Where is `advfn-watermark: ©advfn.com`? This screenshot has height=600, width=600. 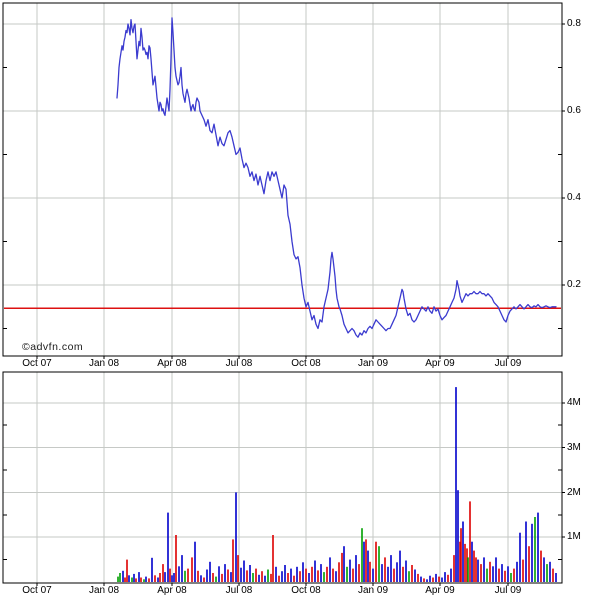 advfn-watermark: ©advfn.com is located at coordinates (53, 347).